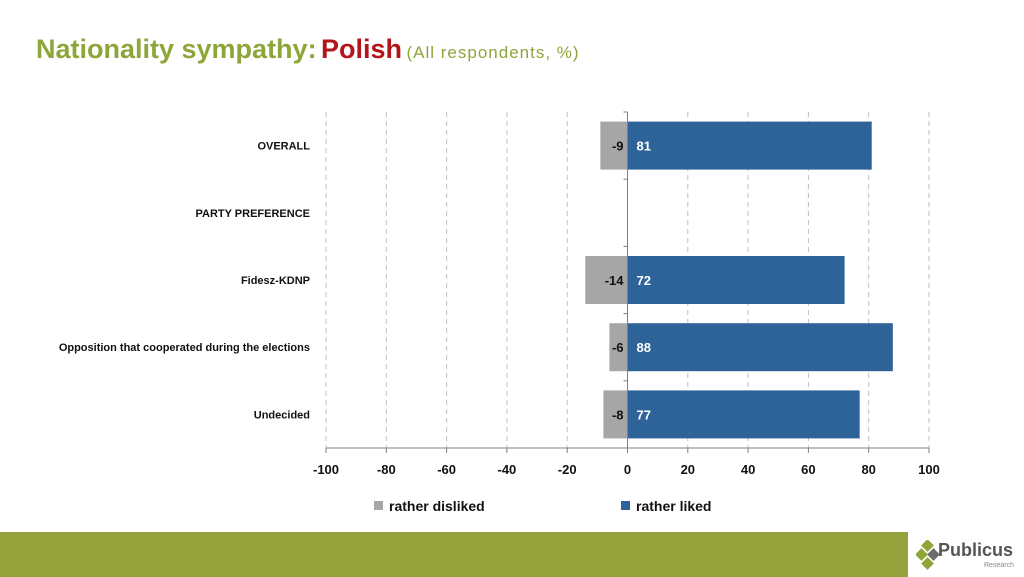 The image size is (1024, 577). Describe the element at coordinates (618, 146) in the screenshot. I see `data-label-disliked: -9` at that location.